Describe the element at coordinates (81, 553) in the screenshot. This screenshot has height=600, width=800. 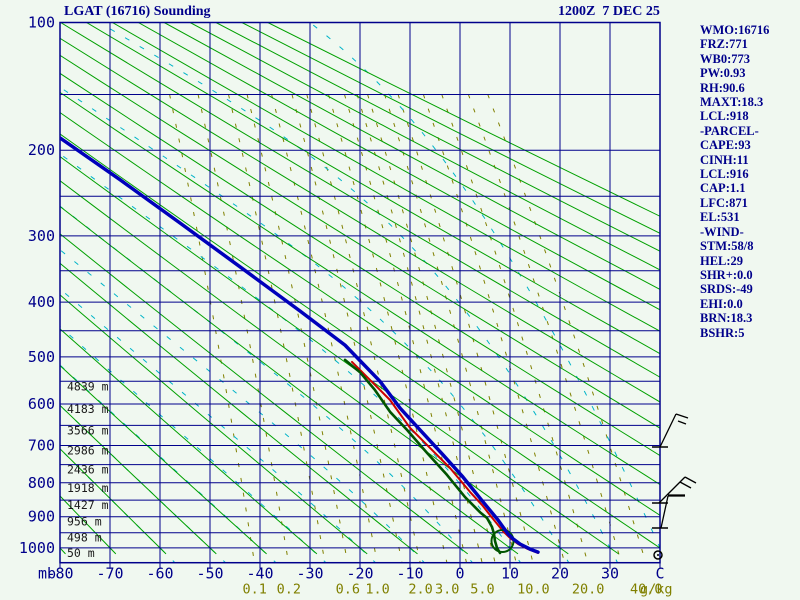
I see `height-label: 50 m` at that location.